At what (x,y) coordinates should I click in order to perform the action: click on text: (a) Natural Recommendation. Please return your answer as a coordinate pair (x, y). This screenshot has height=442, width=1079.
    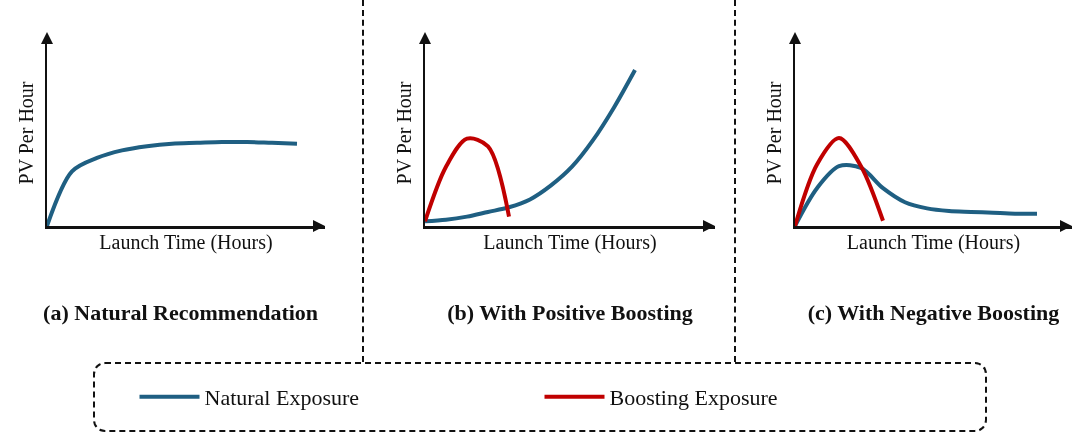
    Looking at the image, I should click on (181, 312).